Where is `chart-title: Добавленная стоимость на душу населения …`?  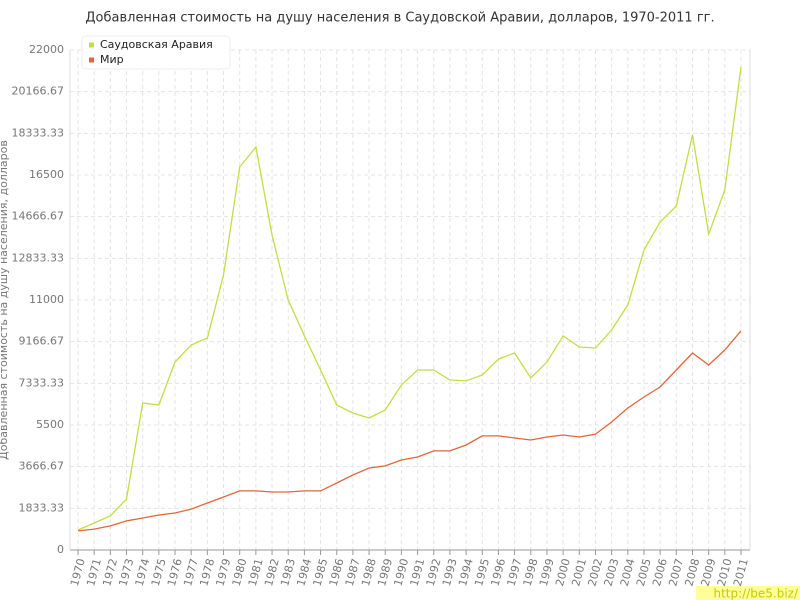 chart-title: Добавленная стоимость на душу населения … is located at coordinates (399, 18).